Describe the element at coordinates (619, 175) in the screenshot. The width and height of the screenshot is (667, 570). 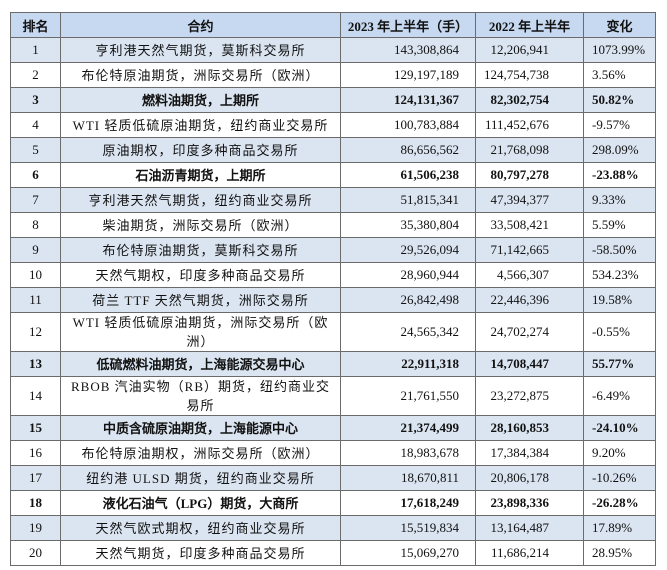
I see `change-cell: -23.88%` at that location.